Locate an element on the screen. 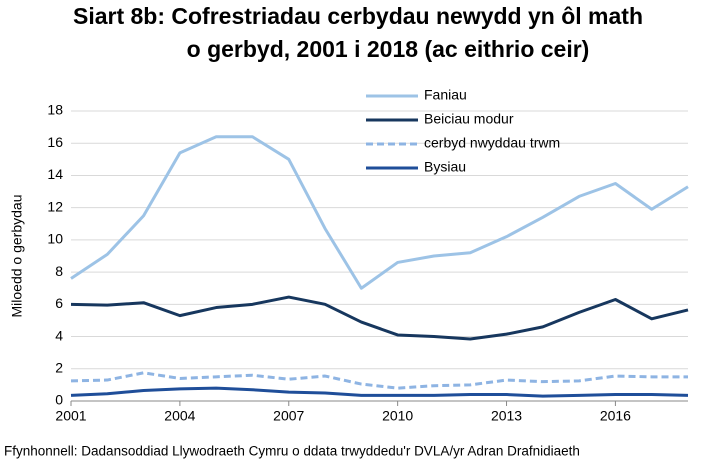 This screenshot has width=716, height=470. y-tick-label: 12 is located at coordinates (55, 206).